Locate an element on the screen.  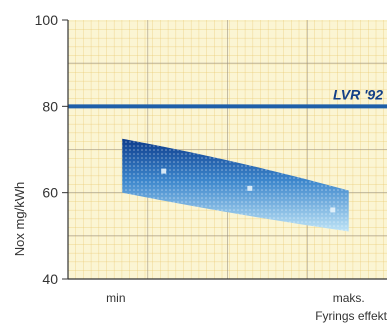
y-tick-label: 80 is located at coordinates (50, 106).